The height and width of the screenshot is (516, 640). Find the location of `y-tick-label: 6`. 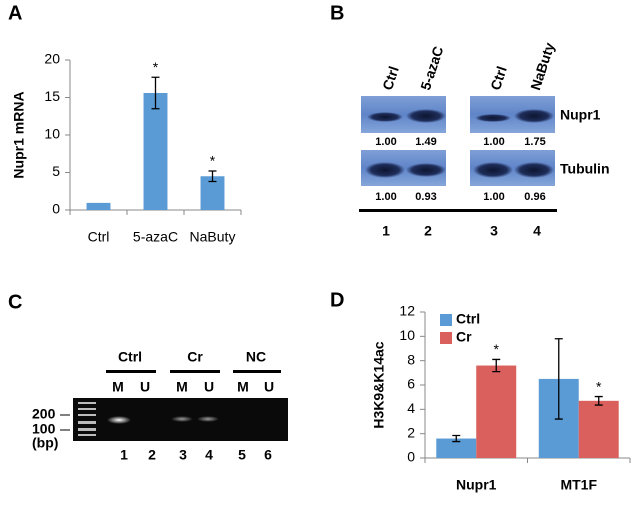

y-tick-label: 6 is located at coordinates (411, 384).